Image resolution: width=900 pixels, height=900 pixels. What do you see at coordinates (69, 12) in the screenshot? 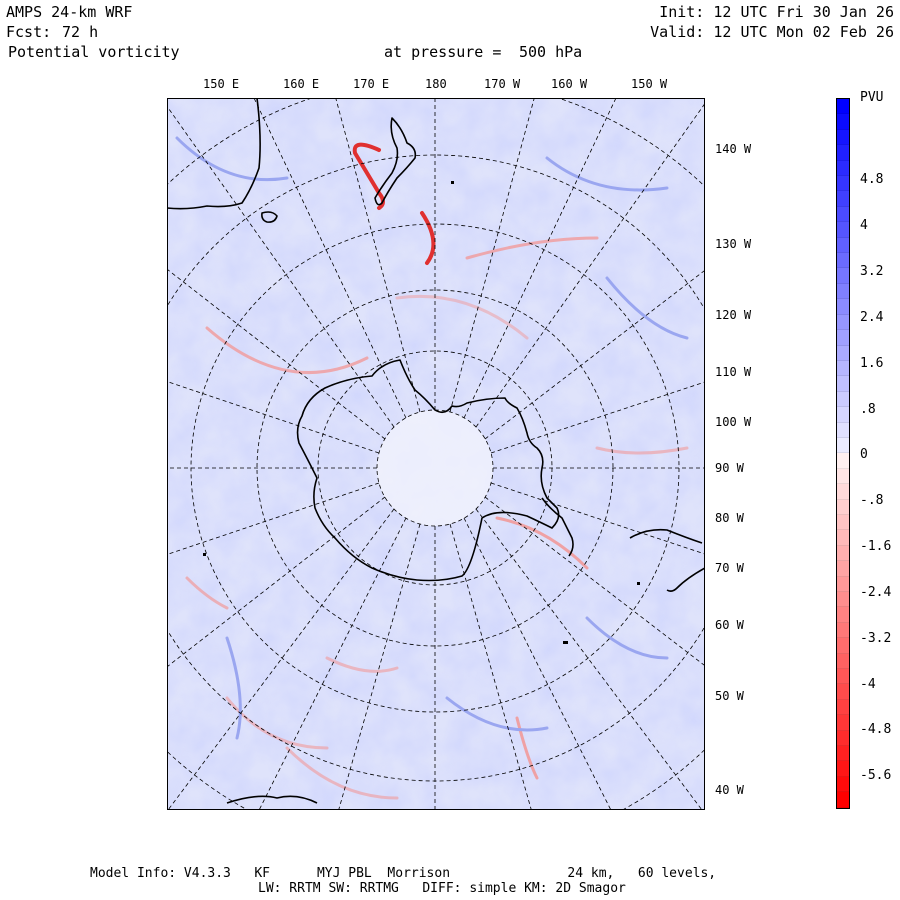
I see `model-title: AMPS 24-km WRF` at bounding box center [69, 12].